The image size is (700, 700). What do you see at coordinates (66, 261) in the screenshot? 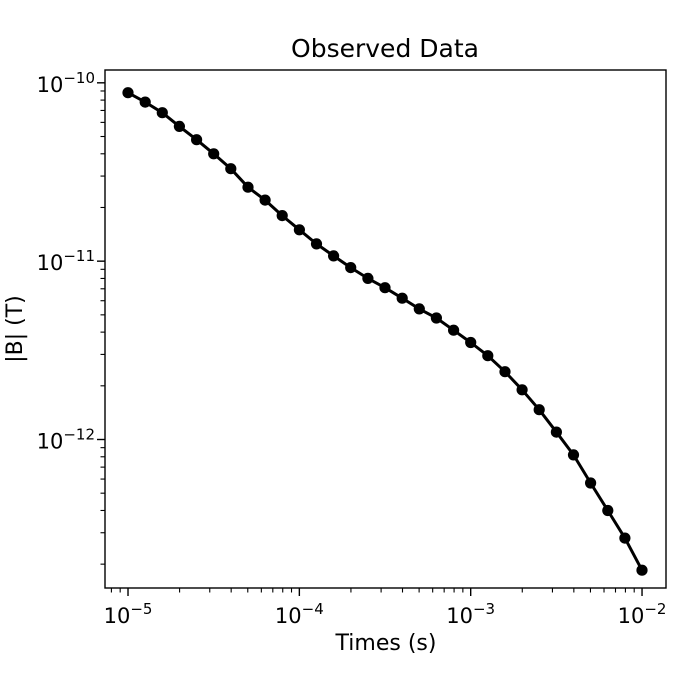
I see `y-tick-label: 10−11` at bounding box center [66, 261].